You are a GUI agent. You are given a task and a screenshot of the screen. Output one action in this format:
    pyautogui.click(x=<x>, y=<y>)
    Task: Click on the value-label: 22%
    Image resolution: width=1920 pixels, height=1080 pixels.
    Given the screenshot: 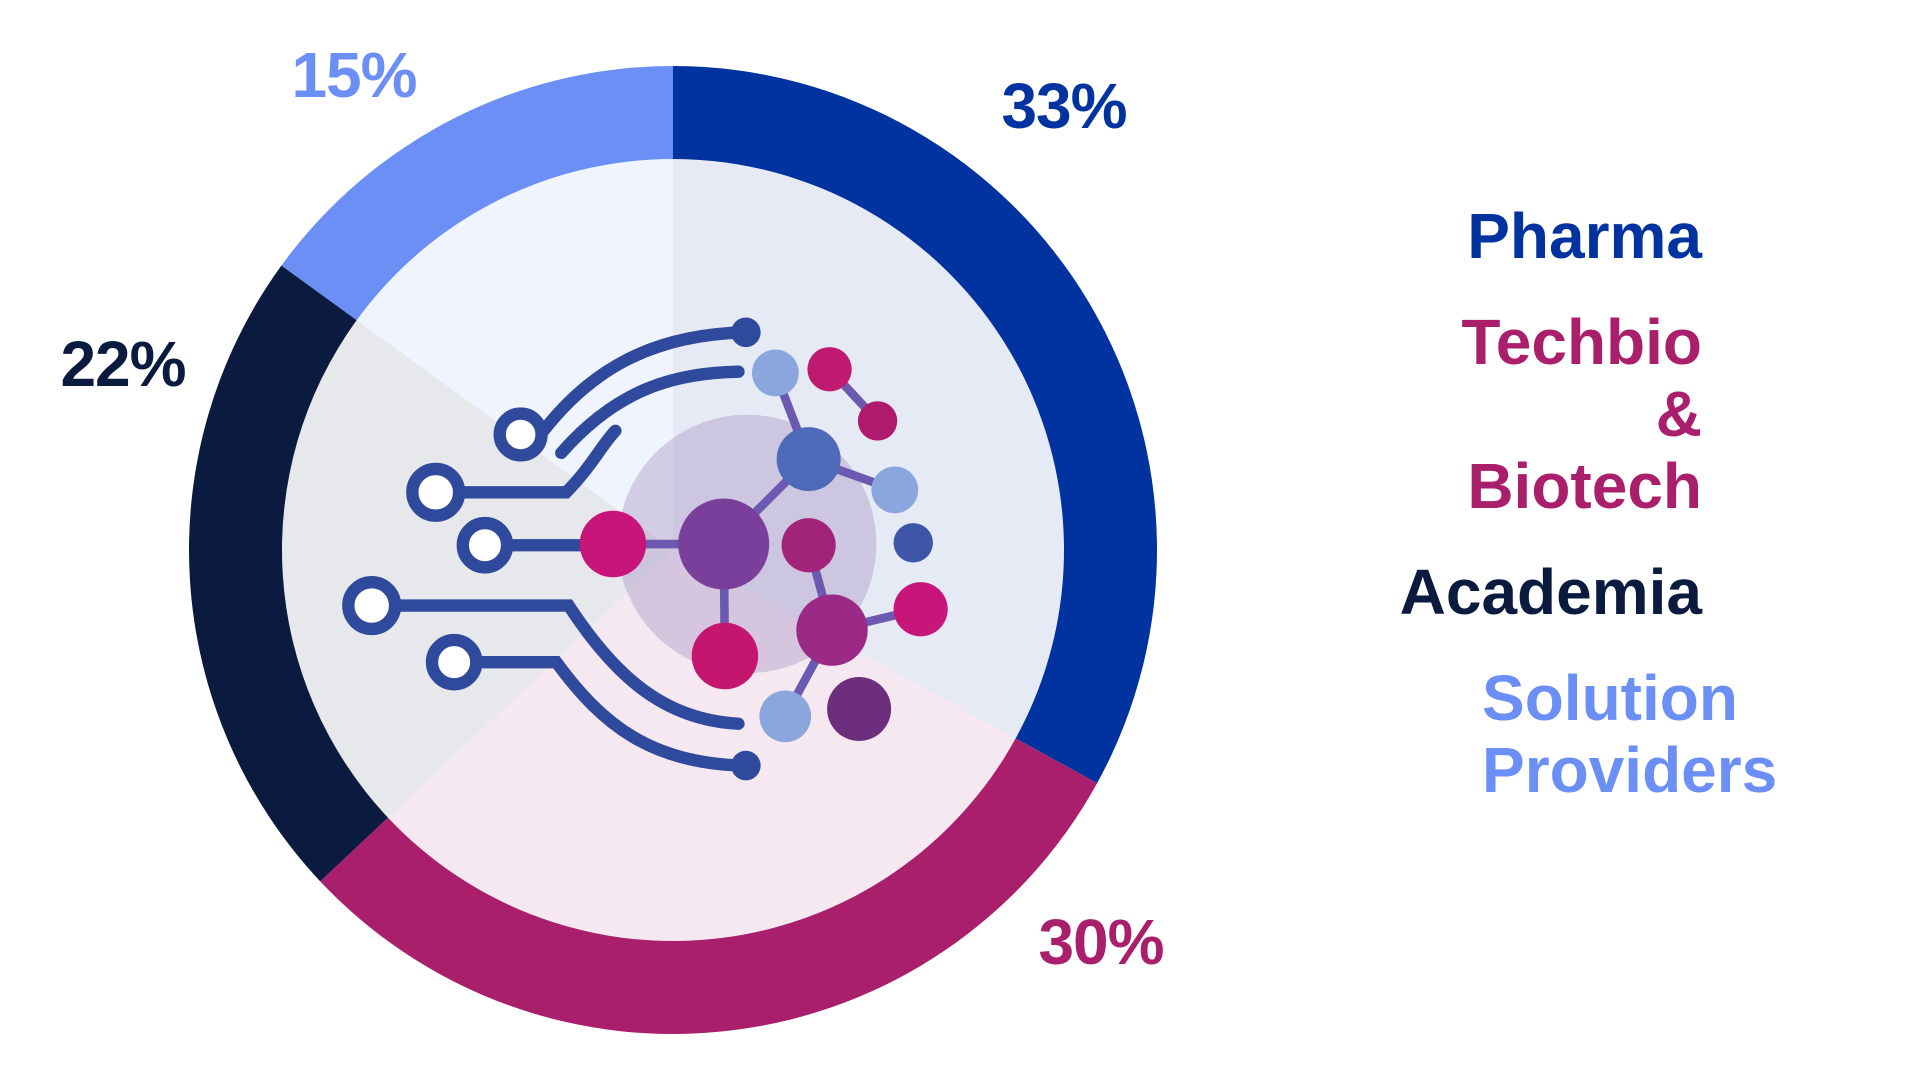 What is the action you would take?
    pyautogui.click(x=122, y=364)
    